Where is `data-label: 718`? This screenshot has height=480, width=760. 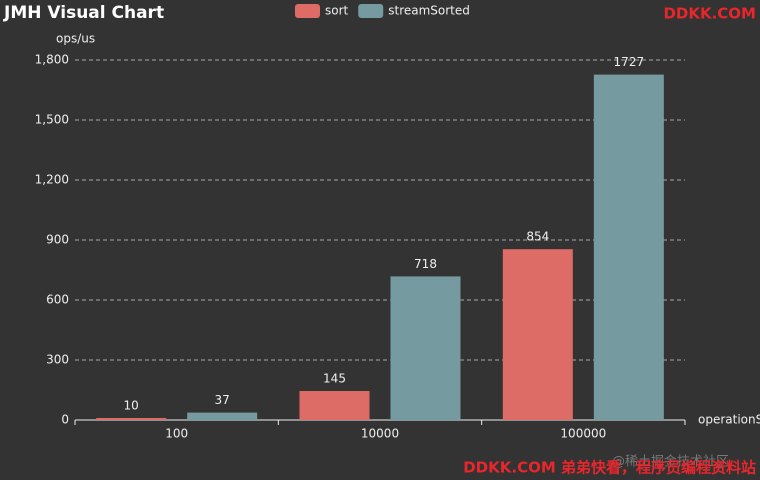
data-label: 718 is located at coordinates (425, 264).